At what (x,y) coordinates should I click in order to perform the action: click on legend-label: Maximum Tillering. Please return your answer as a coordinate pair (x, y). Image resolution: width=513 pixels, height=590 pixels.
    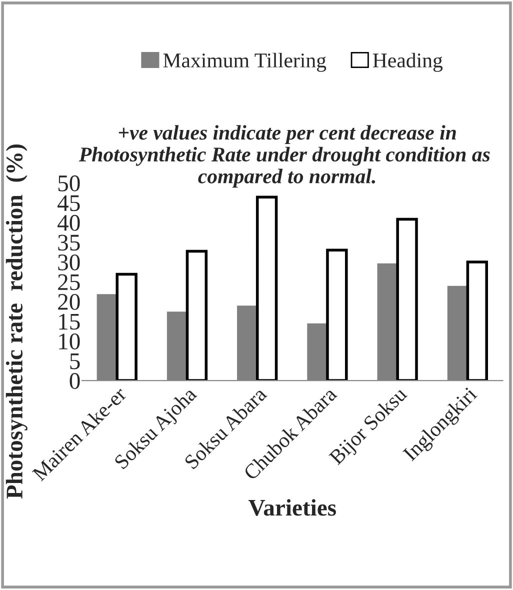
    Looking at the image, I should click on (244, 62).